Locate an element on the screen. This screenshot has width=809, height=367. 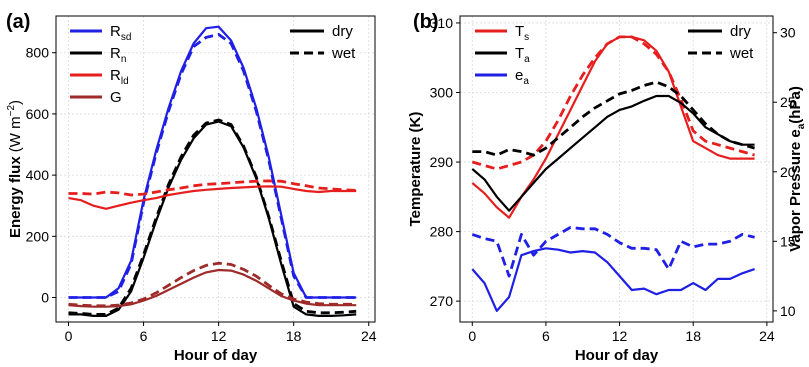
legend-label-base: G is located at coordinates (116, 97).